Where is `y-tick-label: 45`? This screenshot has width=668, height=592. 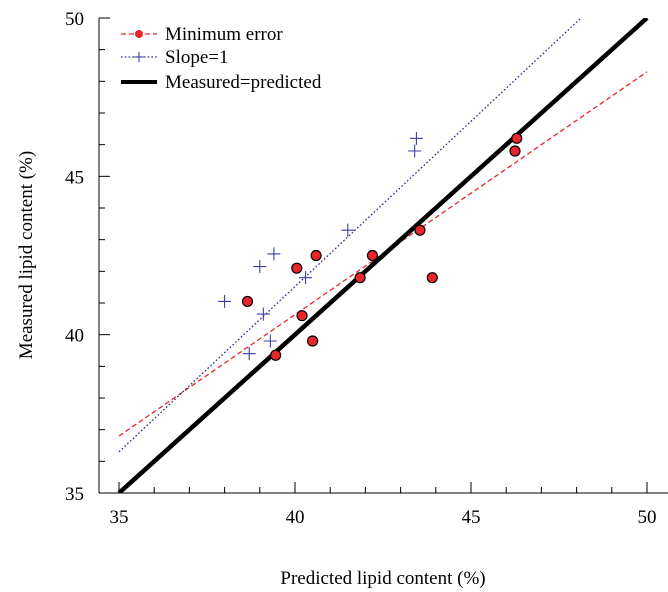
y-tick-label: 45 is located at coordinates (74, 177).